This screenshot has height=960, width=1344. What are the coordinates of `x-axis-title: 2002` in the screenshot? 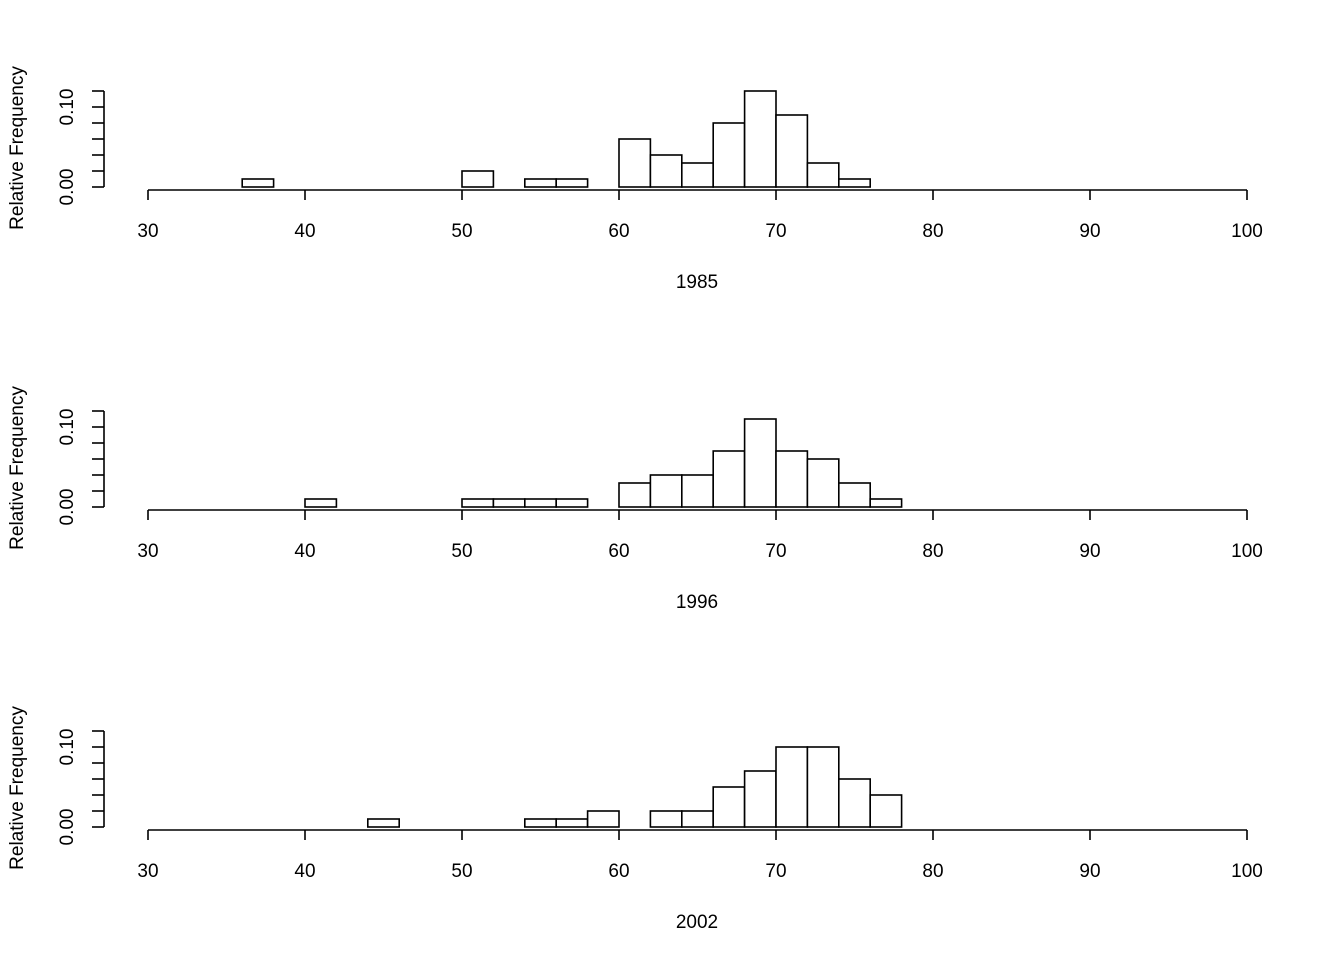 It's located at (697, 922).